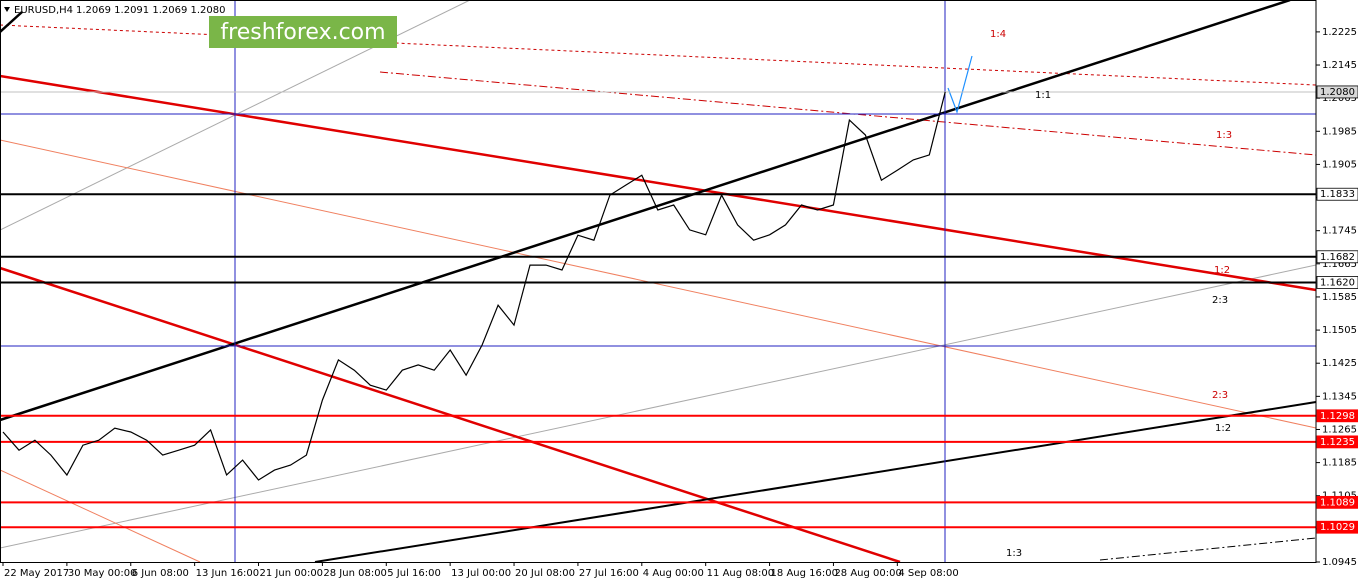 The width and height of the screenshot is (1358, 584). I want to click on time-axis, so click(658, 573).